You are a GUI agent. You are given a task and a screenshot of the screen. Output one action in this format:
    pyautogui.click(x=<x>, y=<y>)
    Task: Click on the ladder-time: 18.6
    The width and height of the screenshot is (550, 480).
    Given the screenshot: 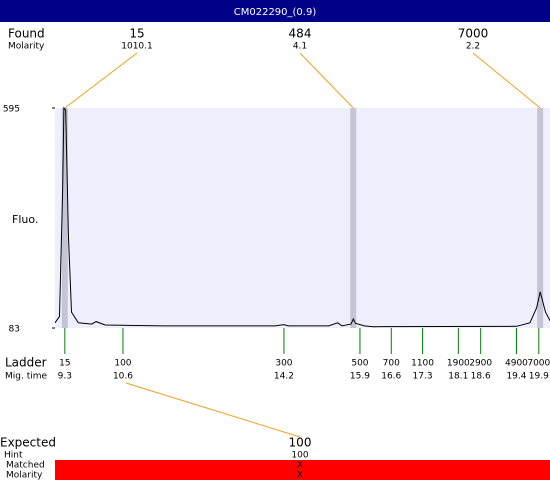 What is the action you would take?
    pyautogui.click(x=481, y=377)
    